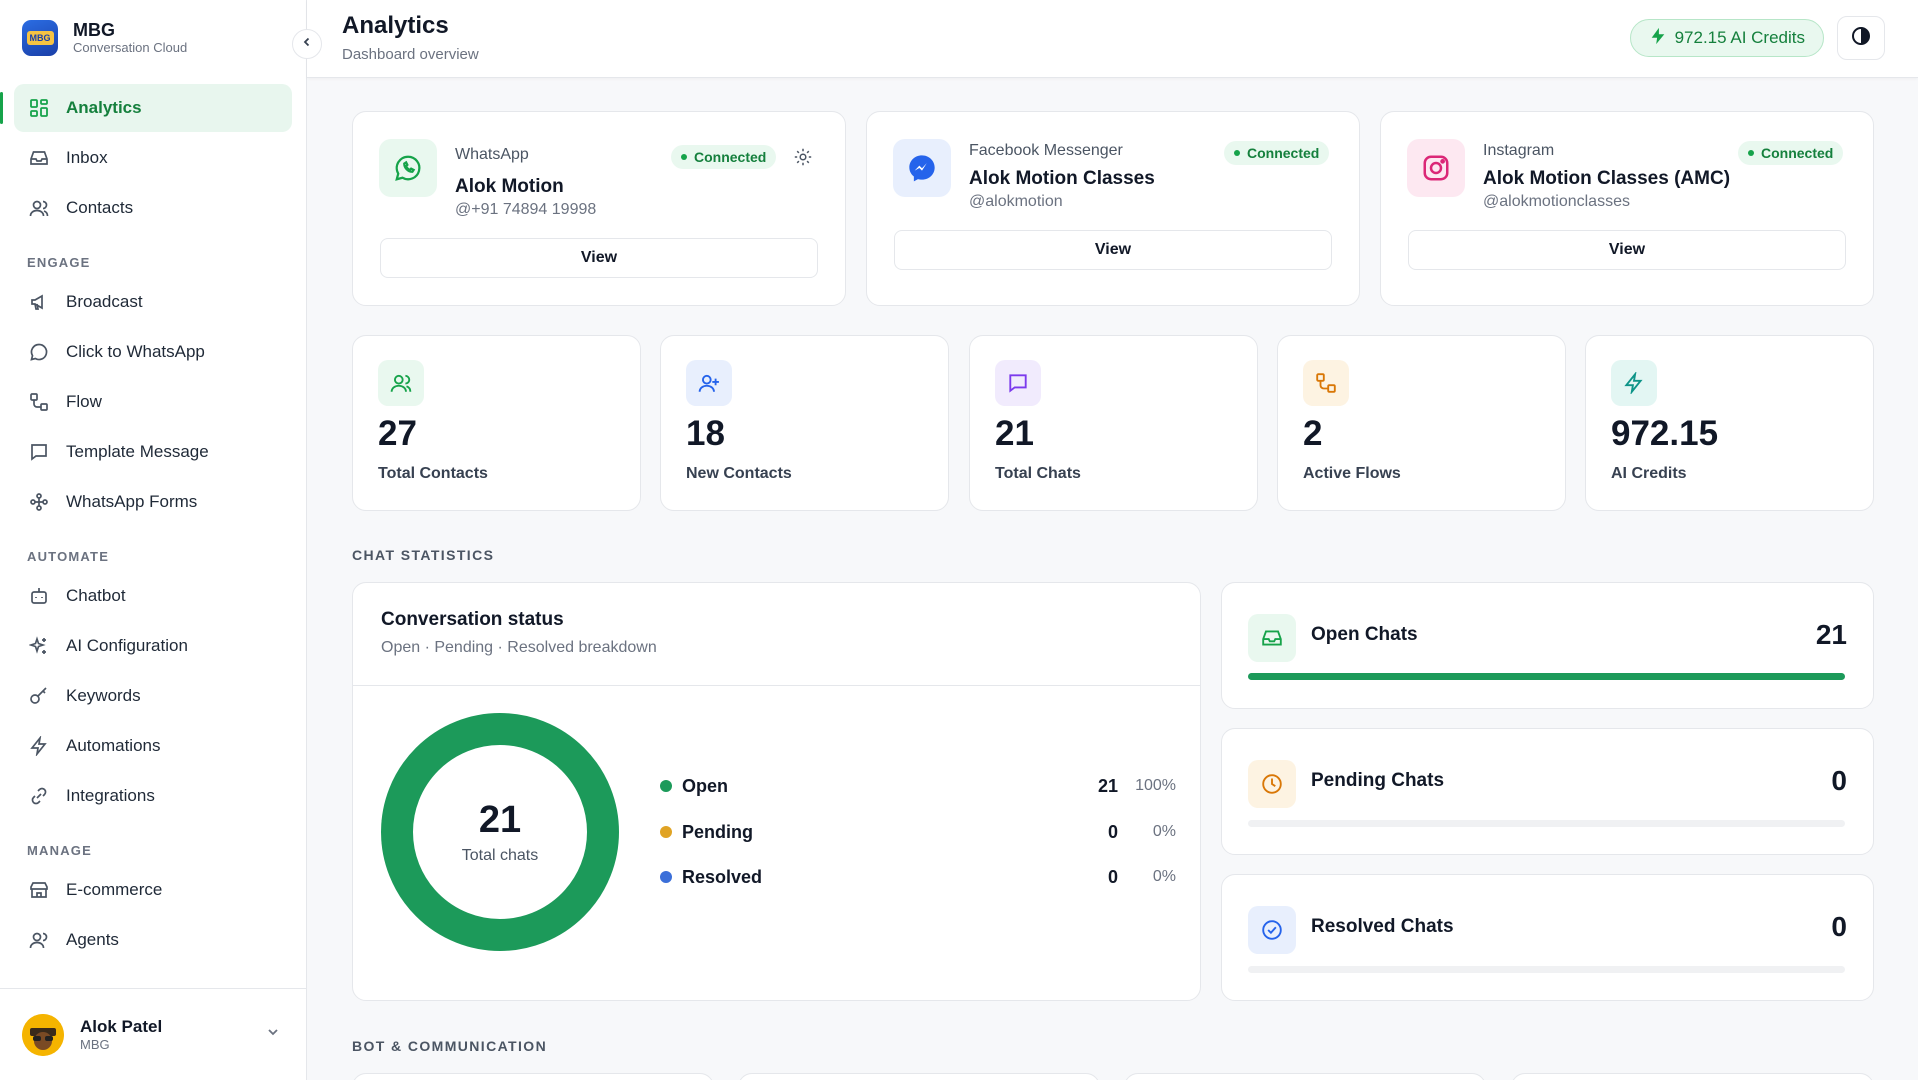 The width and height of the screenshot is (1918, 1080). Describe the element at coordinates (803, 159) in the screenshot. I see `gear-icon` at that location.